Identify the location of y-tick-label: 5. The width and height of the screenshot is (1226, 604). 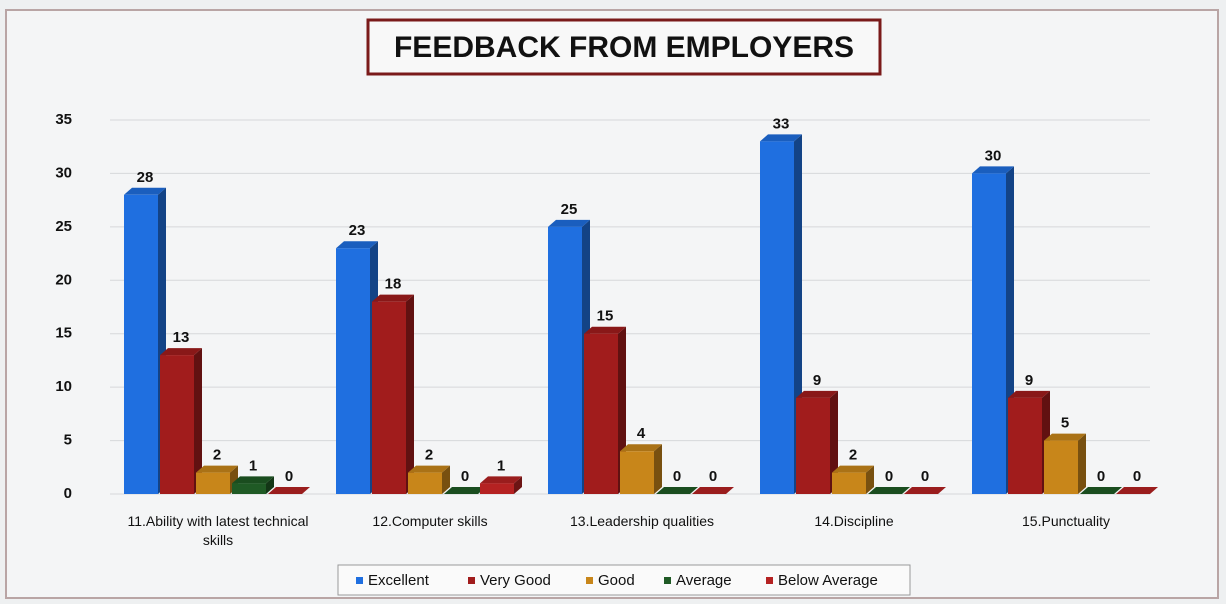
(68, 440).